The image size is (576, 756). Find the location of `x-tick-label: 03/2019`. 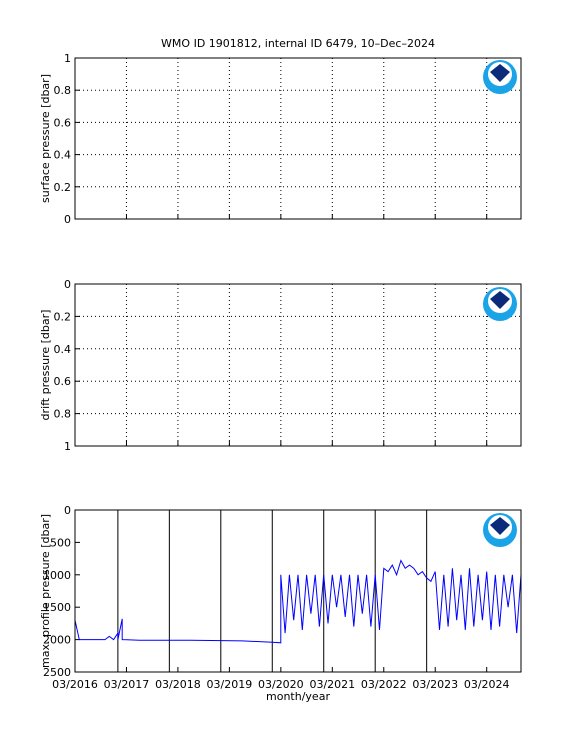

x-tick-label: 03/2019 is located at coordinates (230, 684).